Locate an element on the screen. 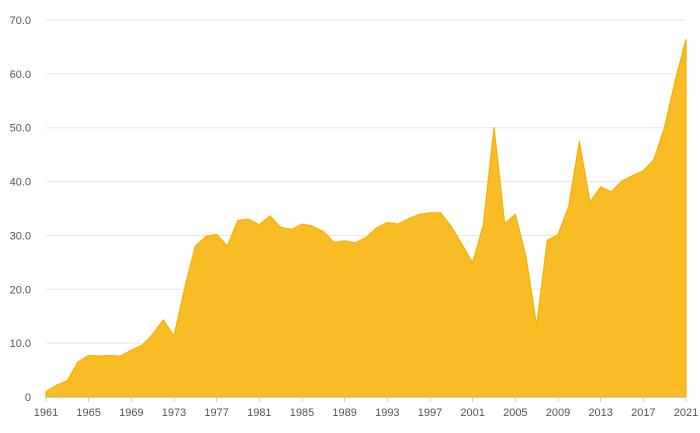  x-tick-label: 1989 is located at coordinates (344, 413).